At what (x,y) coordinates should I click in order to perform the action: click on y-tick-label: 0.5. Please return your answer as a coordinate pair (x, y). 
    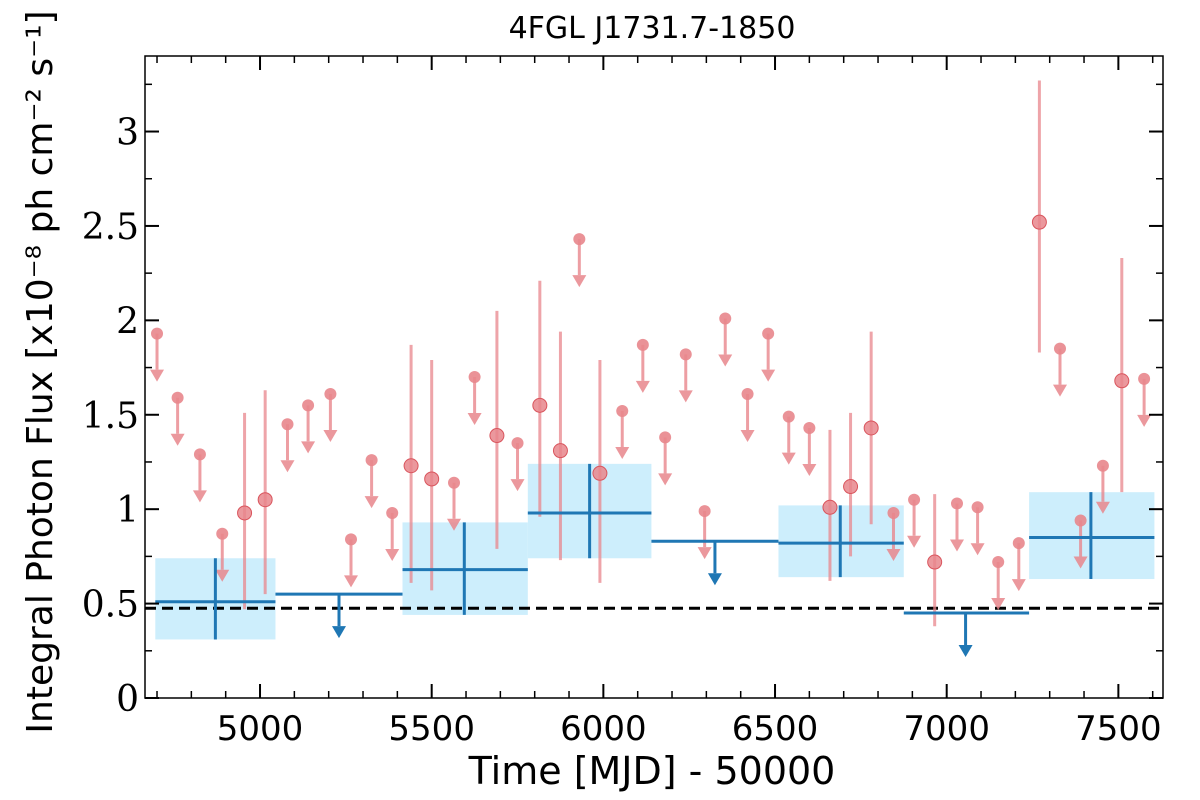
    Looking at the image, I should click on (110, 605).